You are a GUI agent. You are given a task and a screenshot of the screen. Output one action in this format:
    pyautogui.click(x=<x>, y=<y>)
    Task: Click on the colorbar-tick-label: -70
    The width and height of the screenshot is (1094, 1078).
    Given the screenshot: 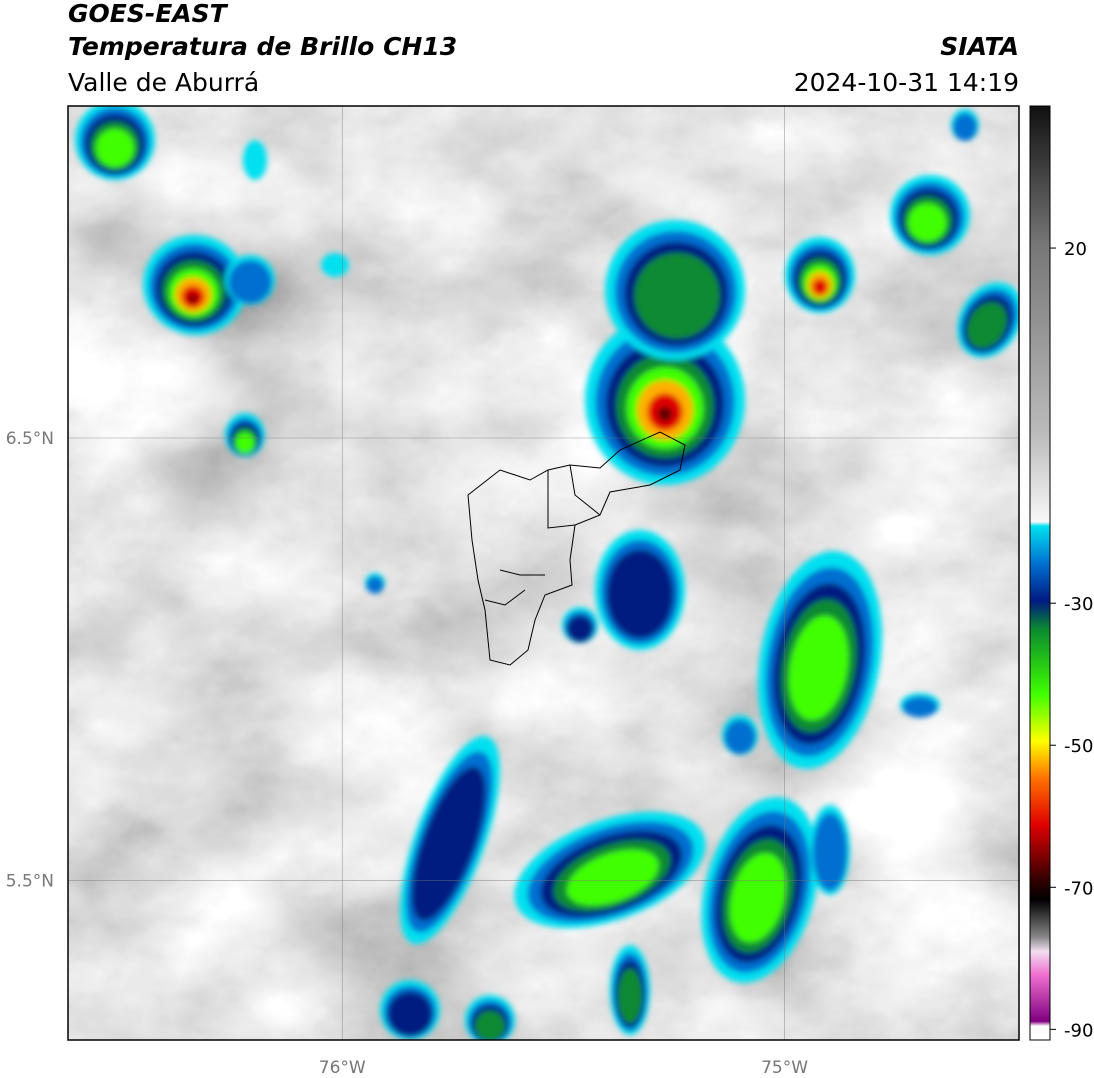 What is the action you would take?
    pyautogui.click(x=1078, y=888)
    